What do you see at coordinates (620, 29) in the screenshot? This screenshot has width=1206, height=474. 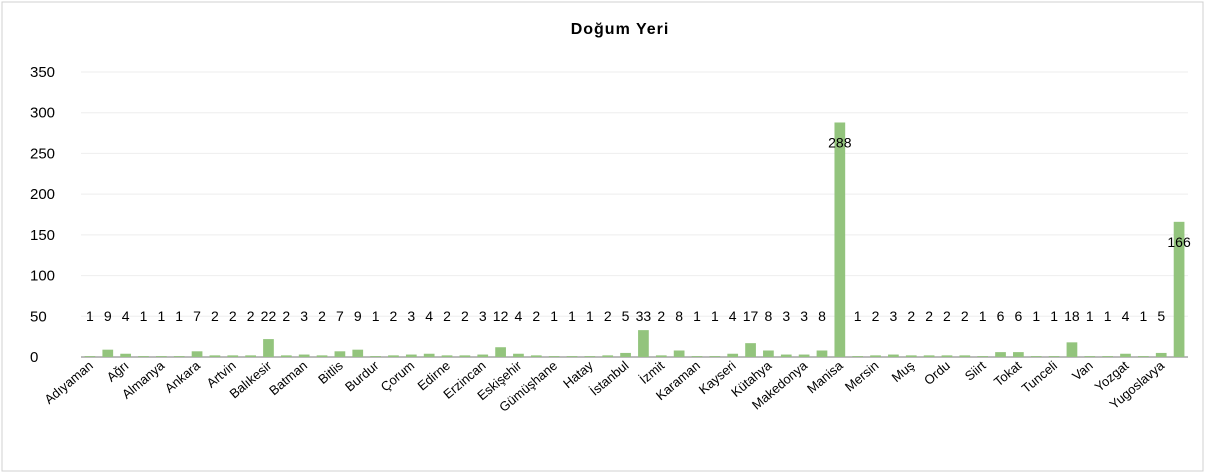 I see `chart-title: Doğum Yeri` at bounding box center [620, 29].